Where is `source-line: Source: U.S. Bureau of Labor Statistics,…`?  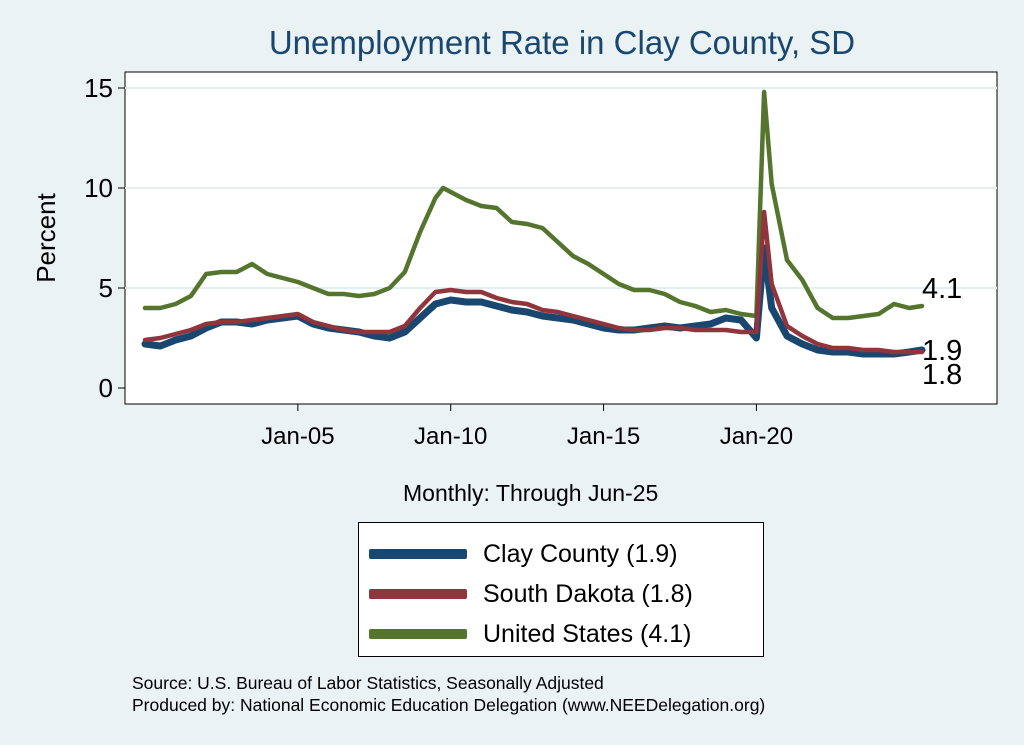
source-line: Source: U.S. Bureau of Labor Statistics,… is located at coordinates (368, 683).